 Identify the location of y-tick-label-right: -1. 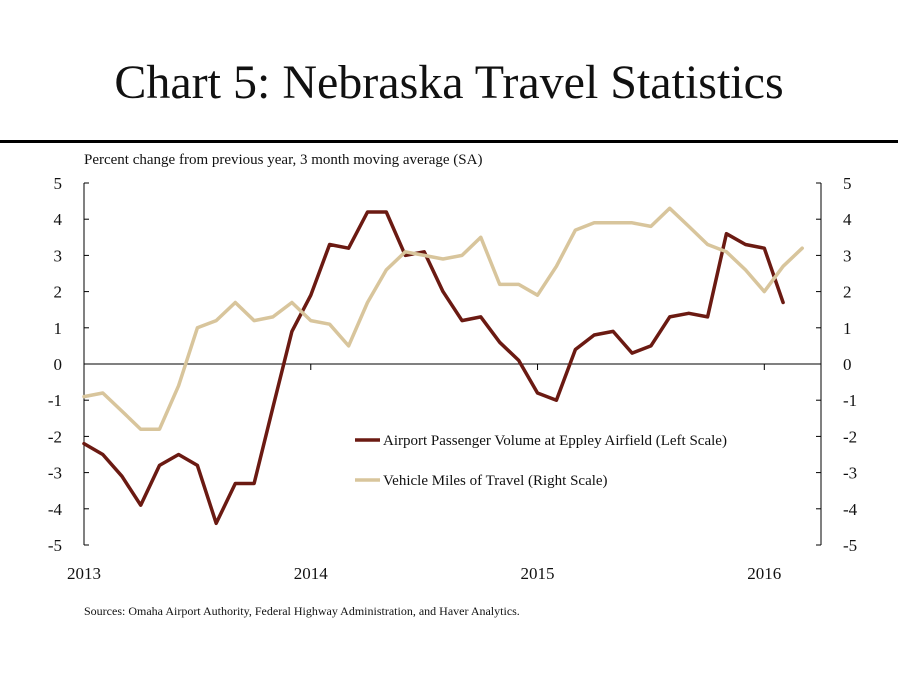
(850, 400).